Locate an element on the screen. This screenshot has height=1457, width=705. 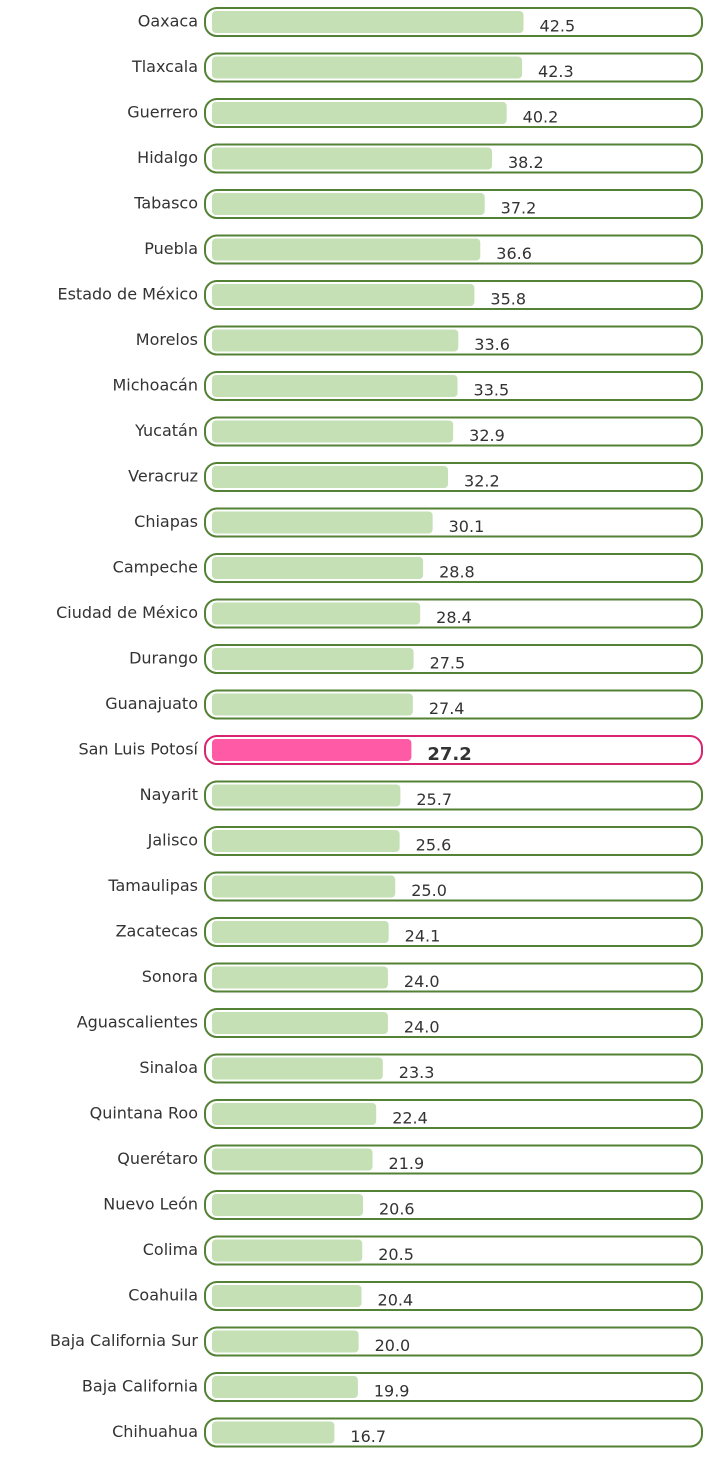
category-label: Hidalgo is located at coordinates (167, 157).